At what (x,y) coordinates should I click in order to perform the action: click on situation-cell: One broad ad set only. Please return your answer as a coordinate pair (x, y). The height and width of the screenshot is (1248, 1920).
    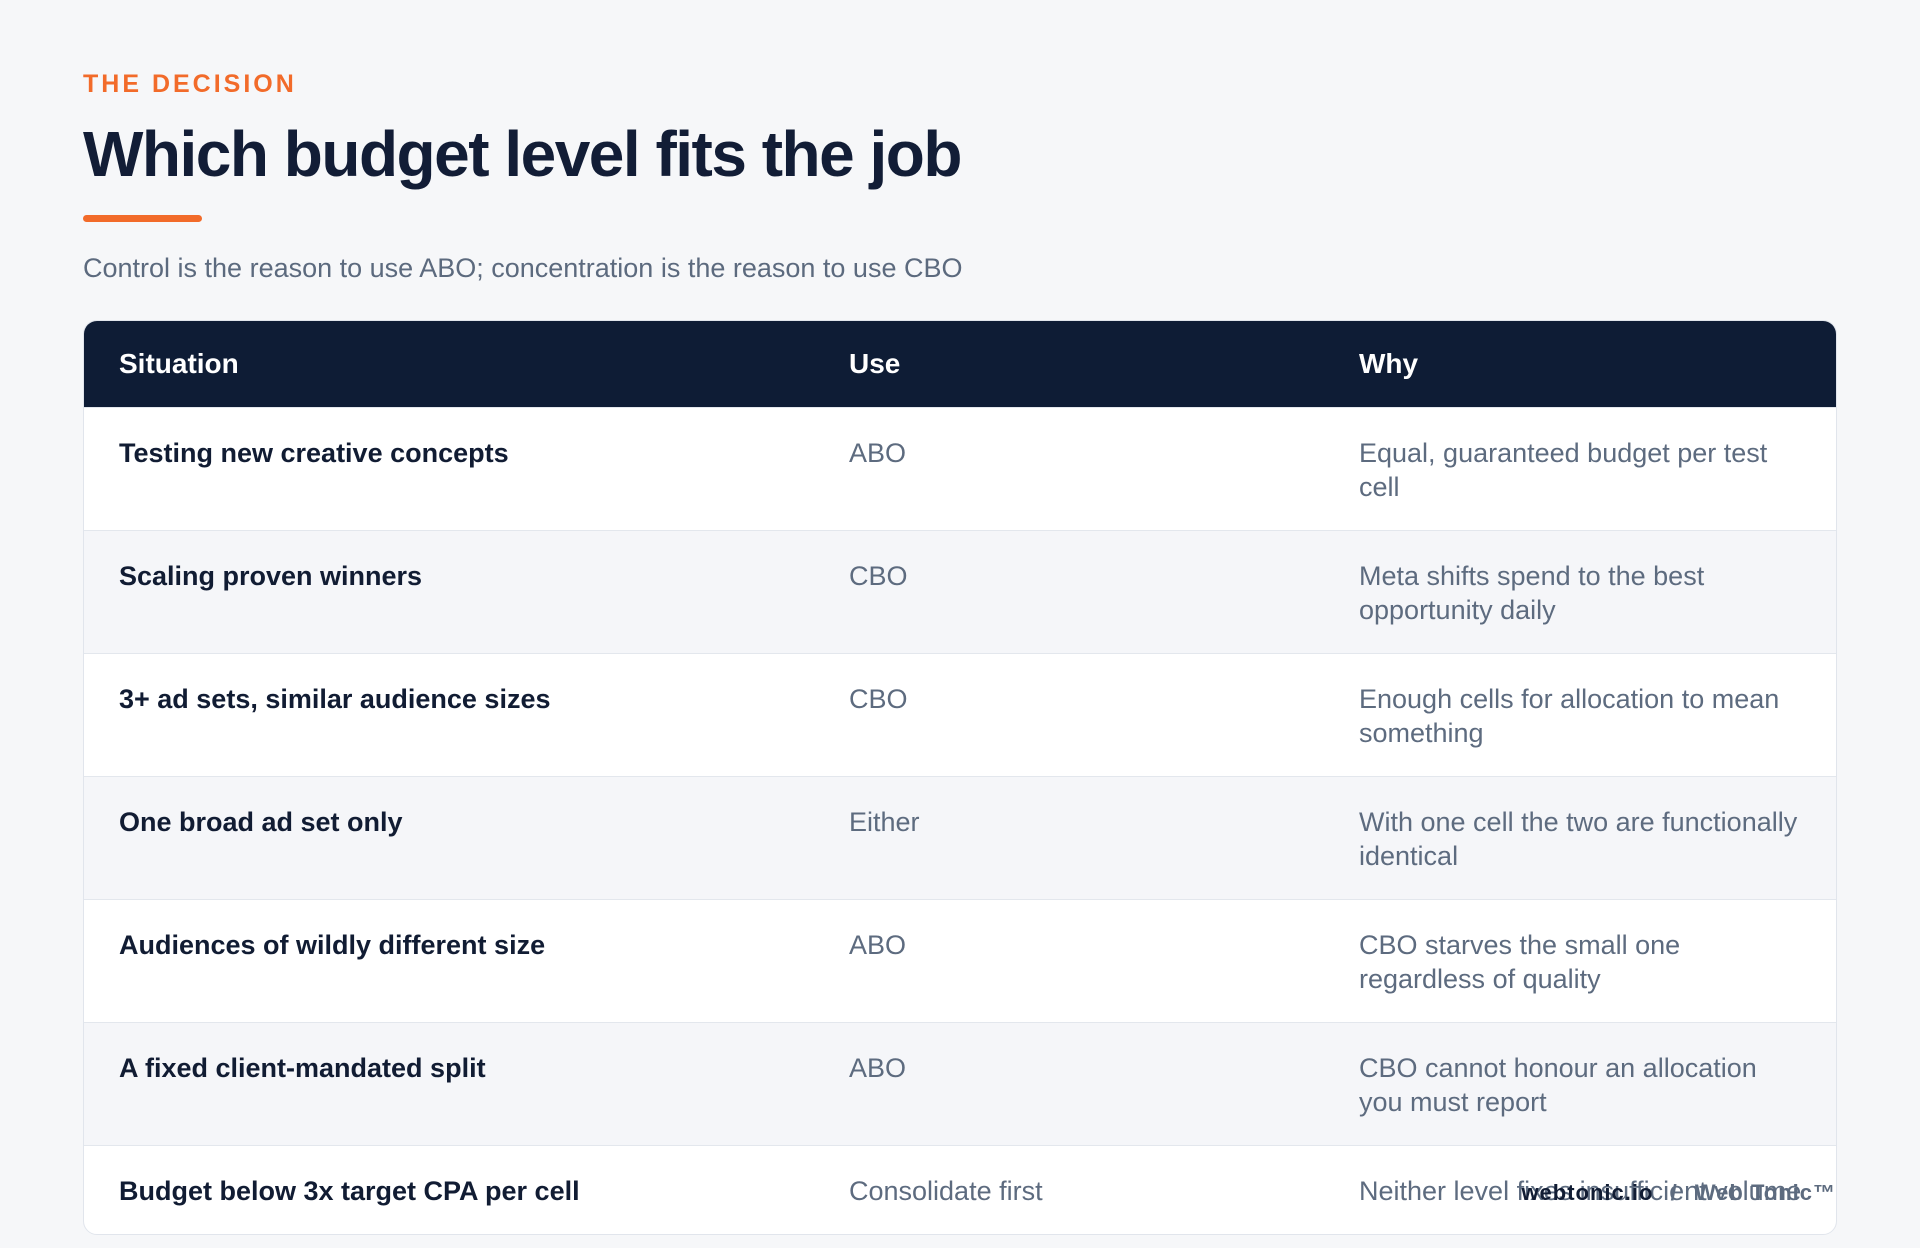
    Looking at the image, I should click on (261, 822).